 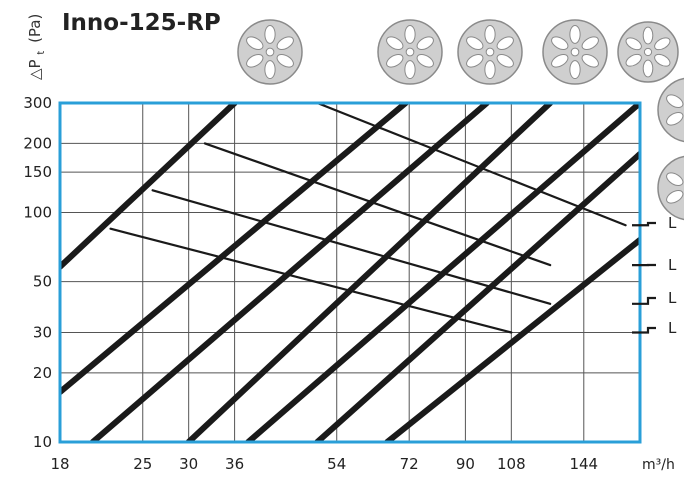 What do you see at coordinates (409, 464) in the screenshot?
I see `x-tick-label: 72` at bounding box center [409, 464].